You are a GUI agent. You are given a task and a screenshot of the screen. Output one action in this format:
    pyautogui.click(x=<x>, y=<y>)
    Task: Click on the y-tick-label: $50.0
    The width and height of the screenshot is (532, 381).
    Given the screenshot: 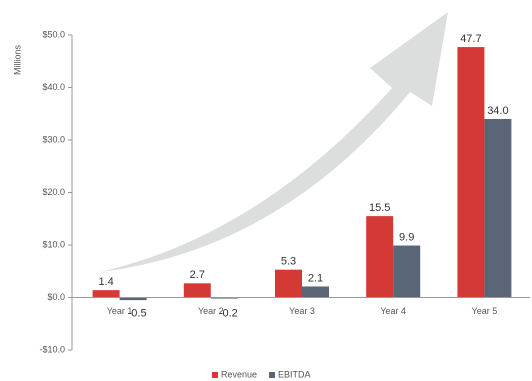 What is the action you would take?
    pyautogui.click(x=53, y=34)
    